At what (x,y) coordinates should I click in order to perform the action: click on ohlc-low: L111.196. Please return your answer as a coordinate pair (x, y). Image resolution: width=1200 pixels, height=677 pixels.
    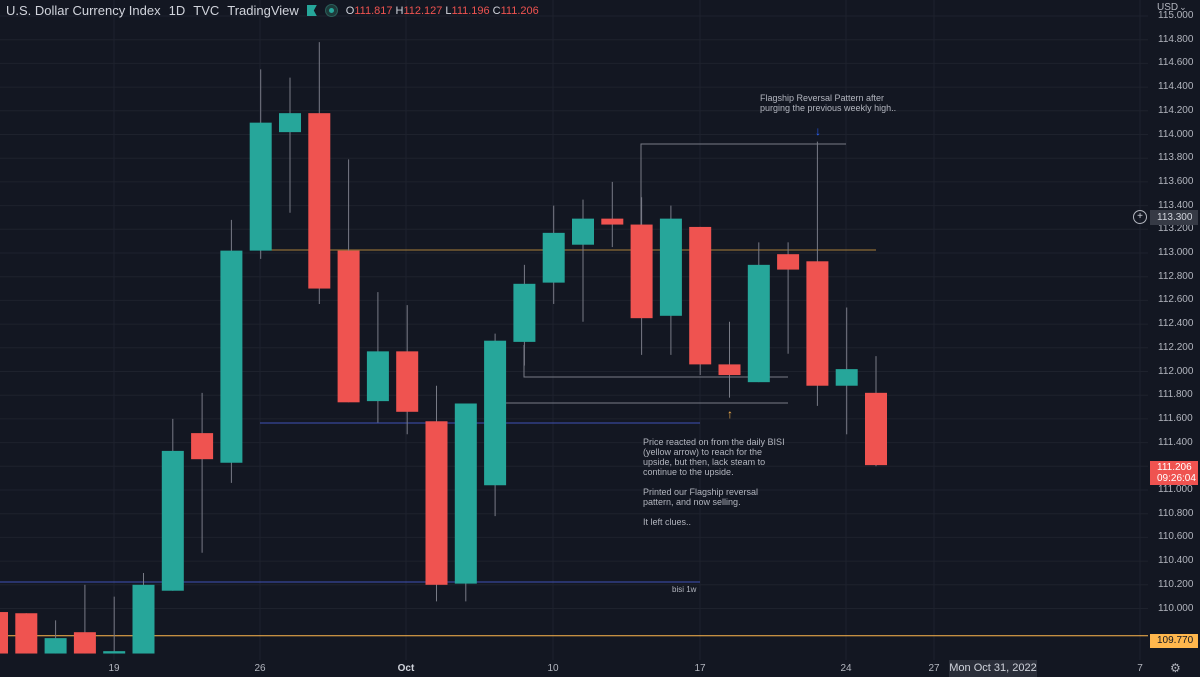
    Looking at the image, I should click on (467, 10).